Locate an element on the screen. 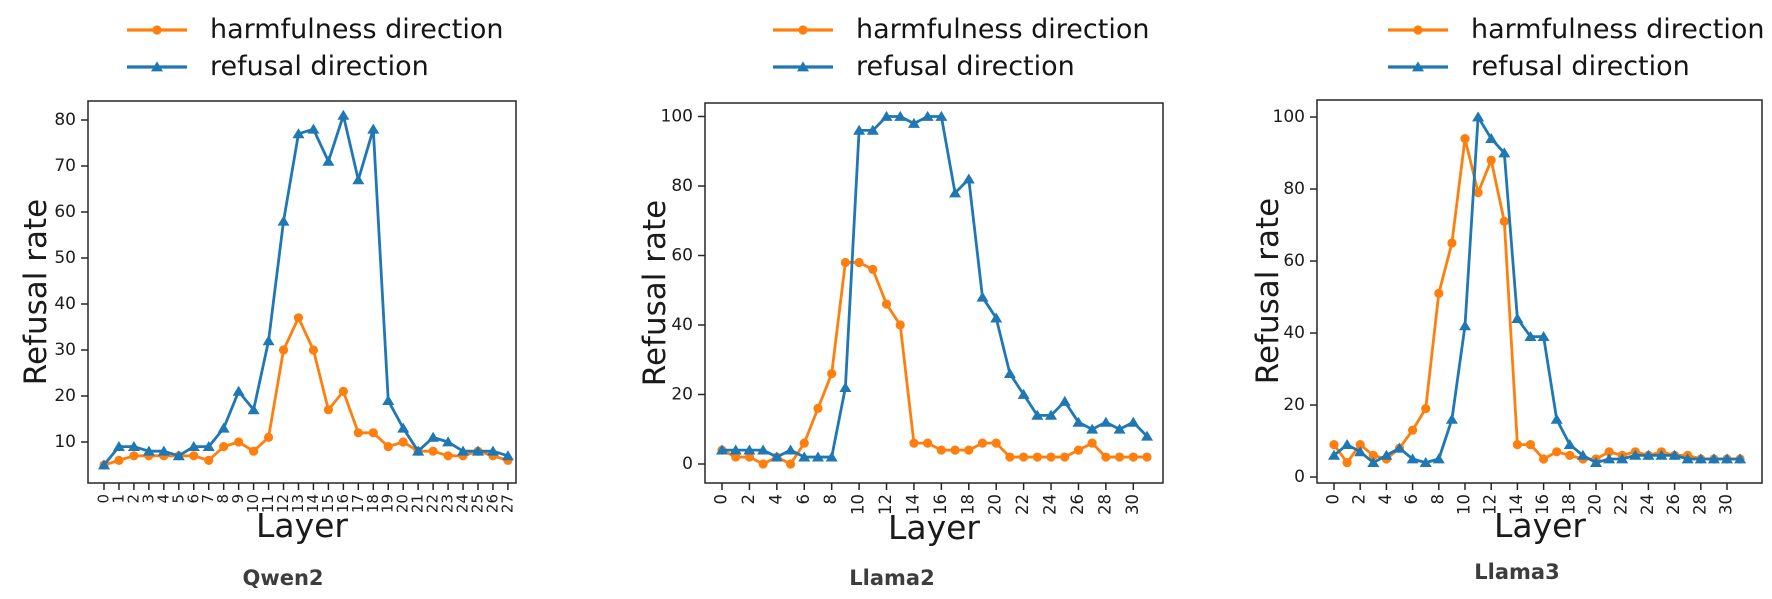  svg-text: 70 is located at coordinates (65, 166).